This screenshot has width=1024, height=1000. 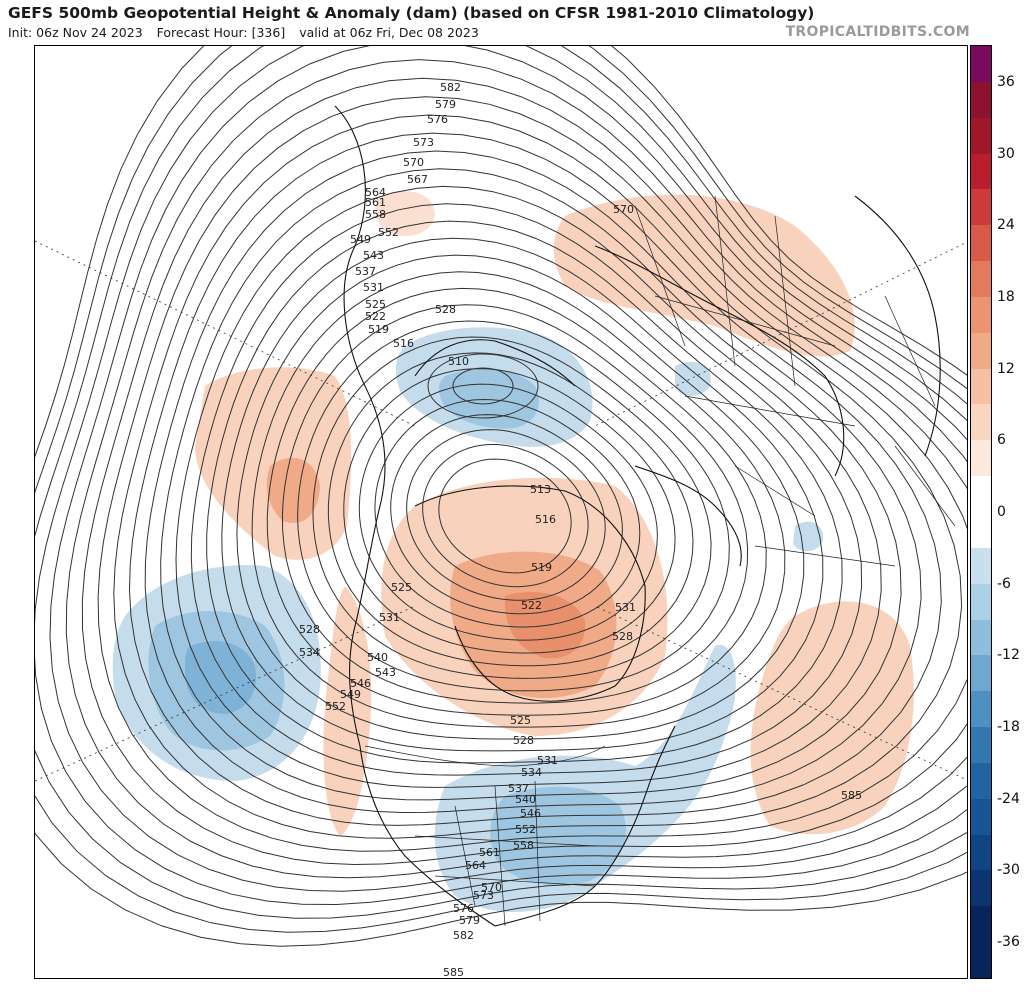 What do you see at coordinates (375, 316) in the screenshot?
I see `contour-label: 522` at bounding box center [375, 316].